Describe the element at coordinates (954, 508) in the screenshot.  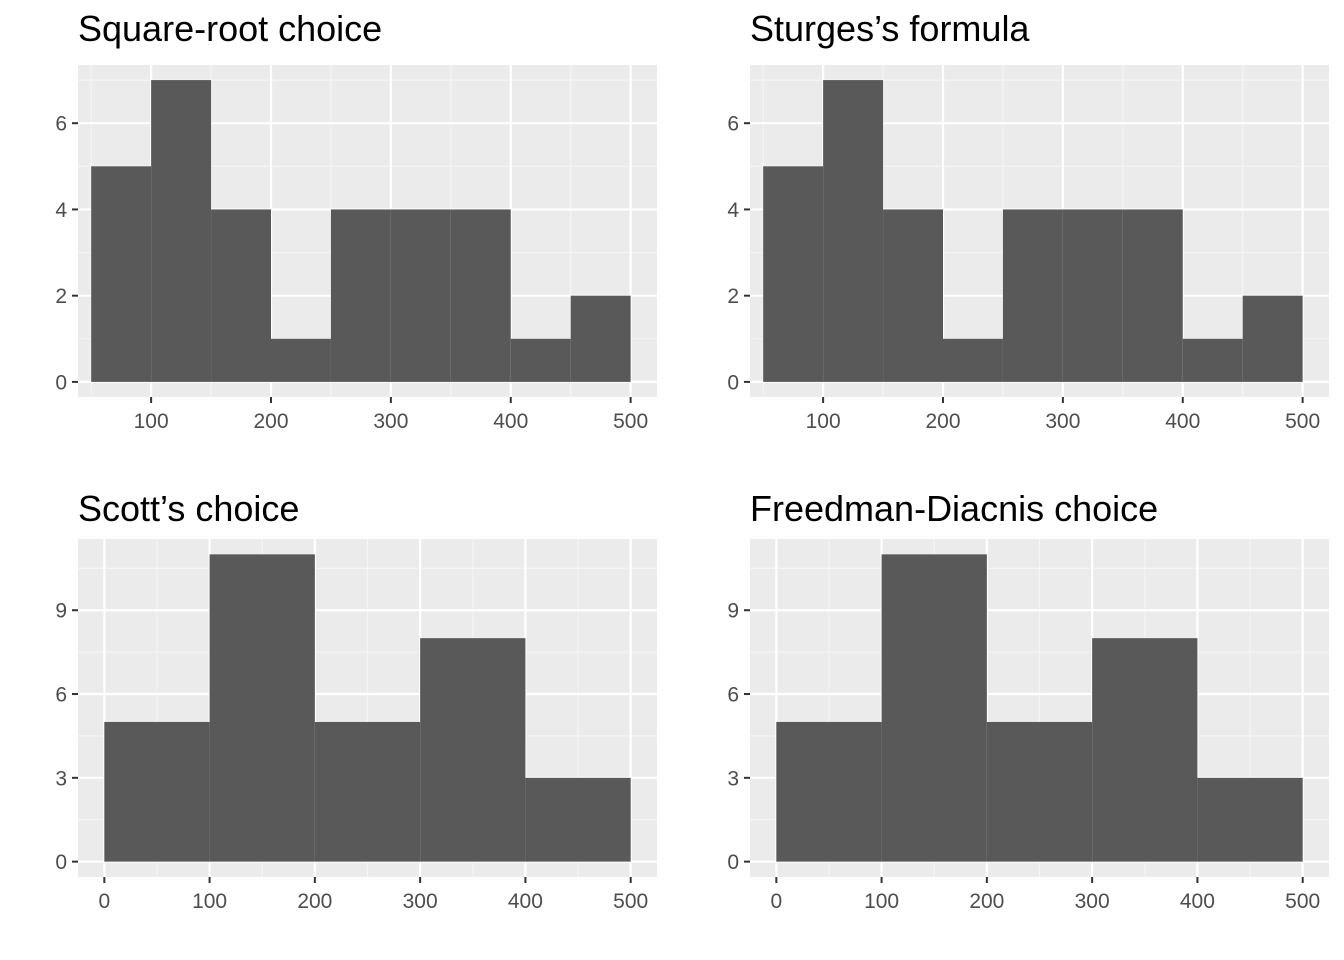
I see `panel-title: Freedman-Diacnis choice` at that location.